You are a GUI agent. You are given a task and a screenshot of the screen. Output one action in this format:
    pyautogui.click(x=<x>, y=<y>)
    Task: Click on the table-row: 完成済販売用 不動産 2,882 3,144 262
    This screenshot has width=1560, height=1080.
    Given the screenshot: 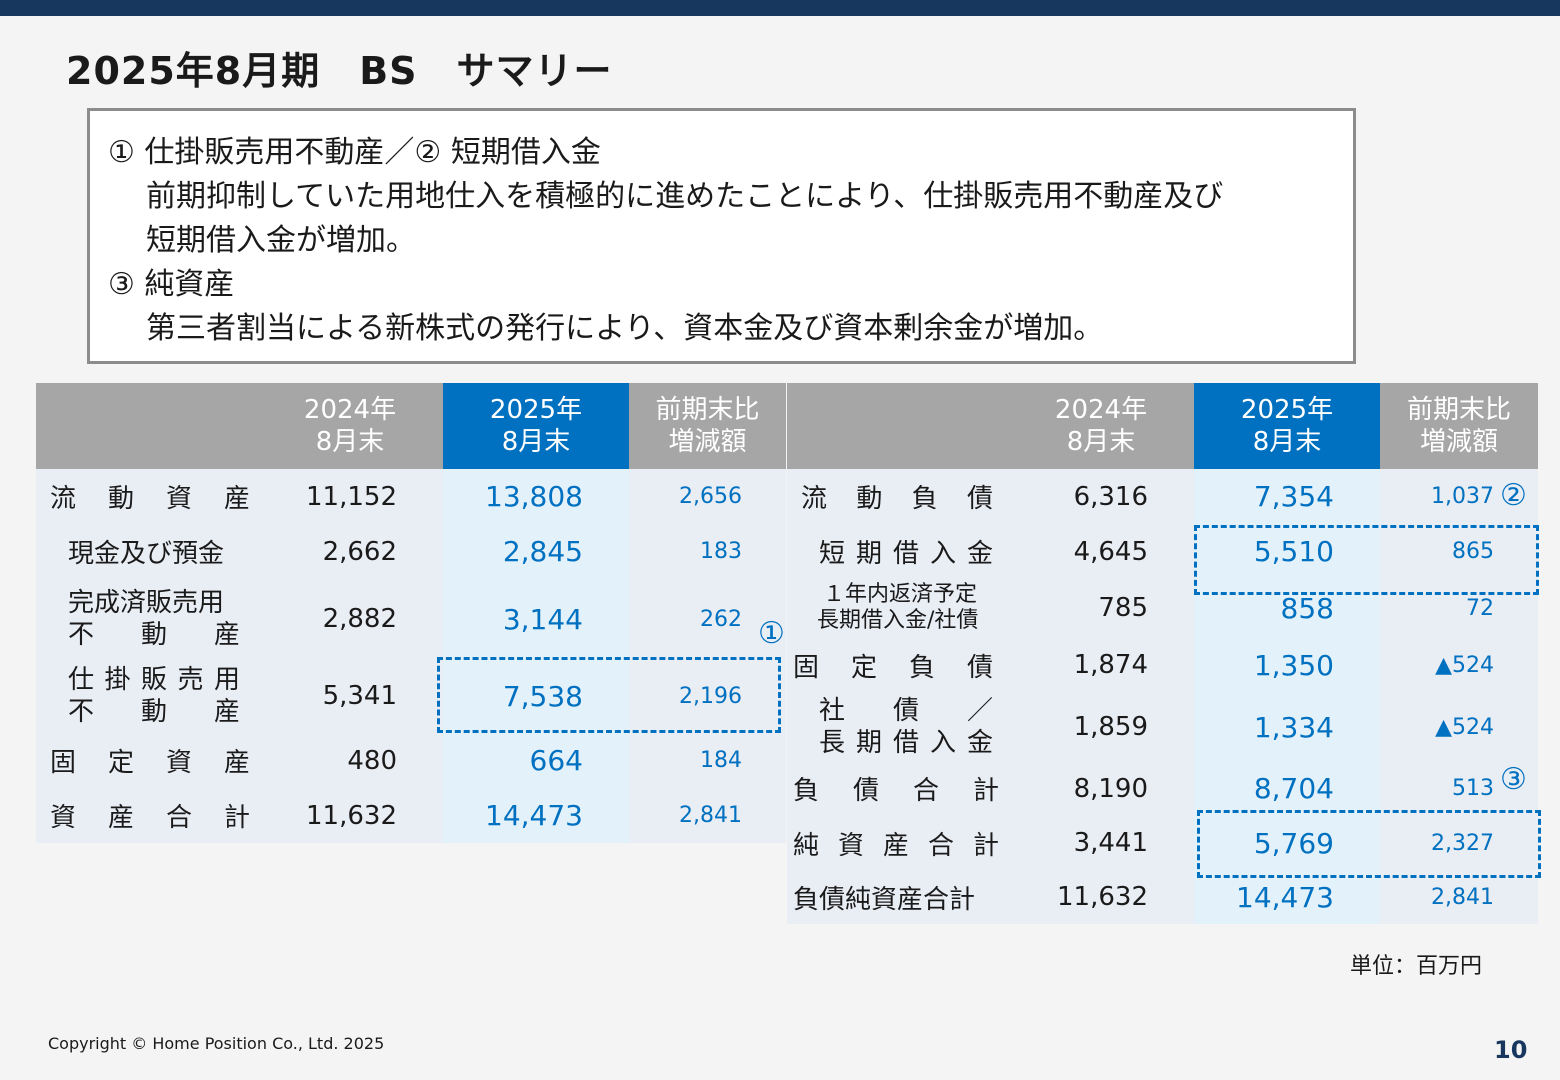 What is the action you would take?
    pyautogui.click(x=411, y=619)
    